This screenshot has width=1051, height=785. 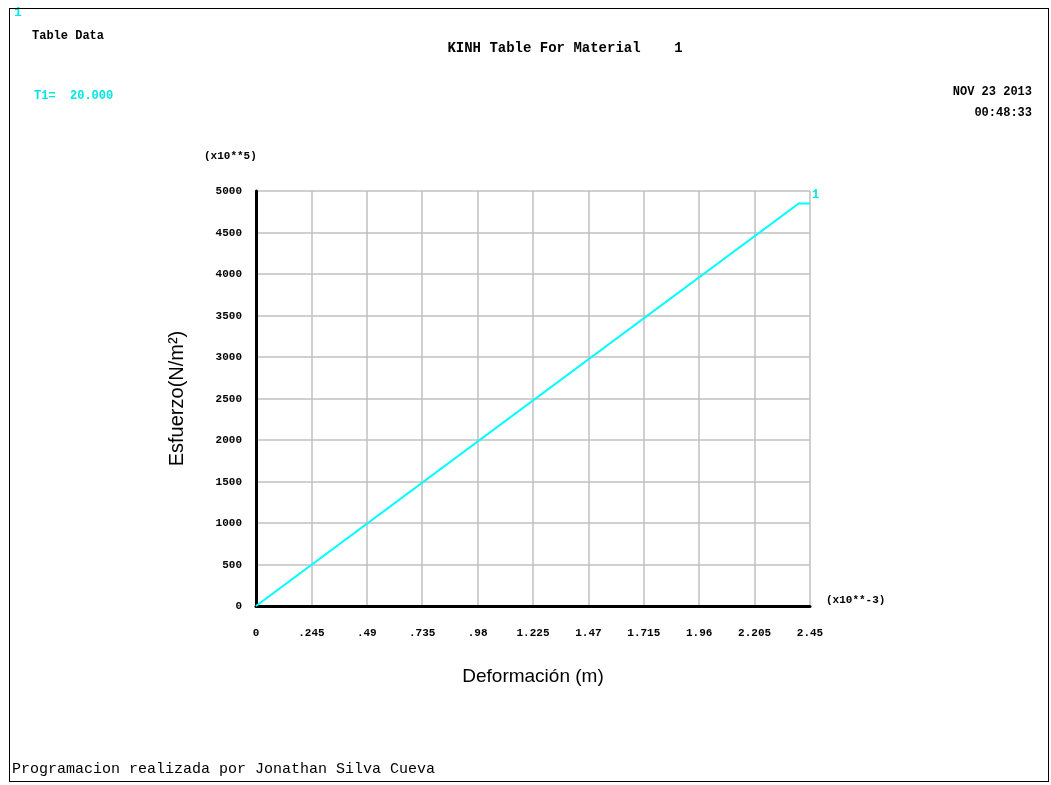 What do you see at coordinates (992, 92) in the screenshot?
I see `text: NOV 23 2013` at bounding box center [992, 92].